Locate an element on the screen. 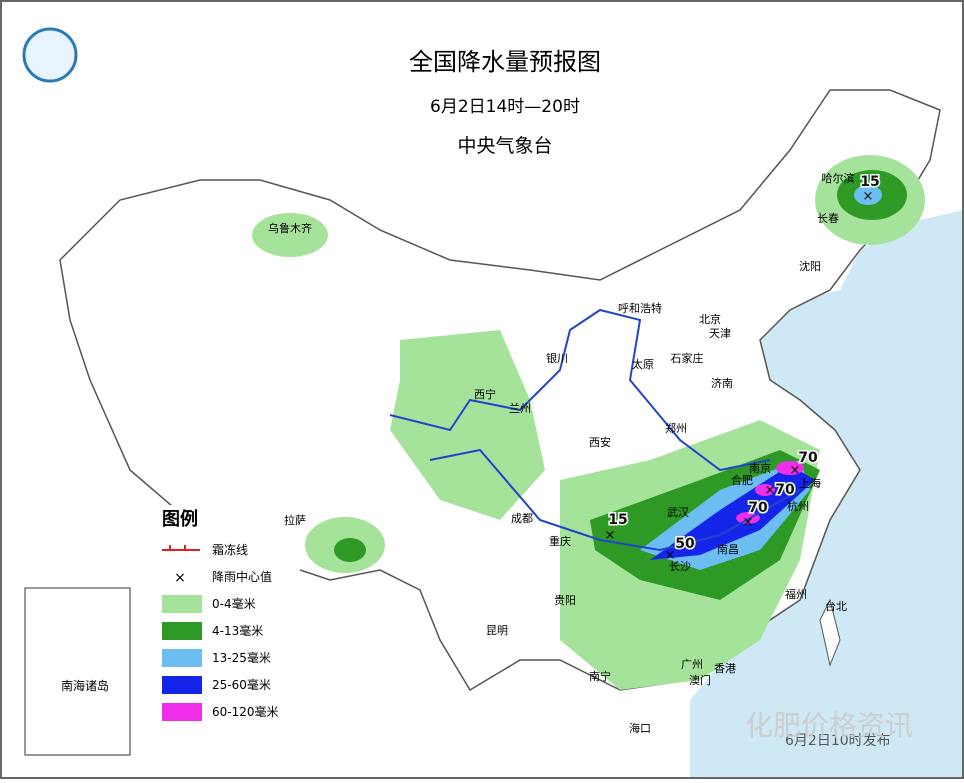  city-label: 长沙 is located at coordinates (680, 566).